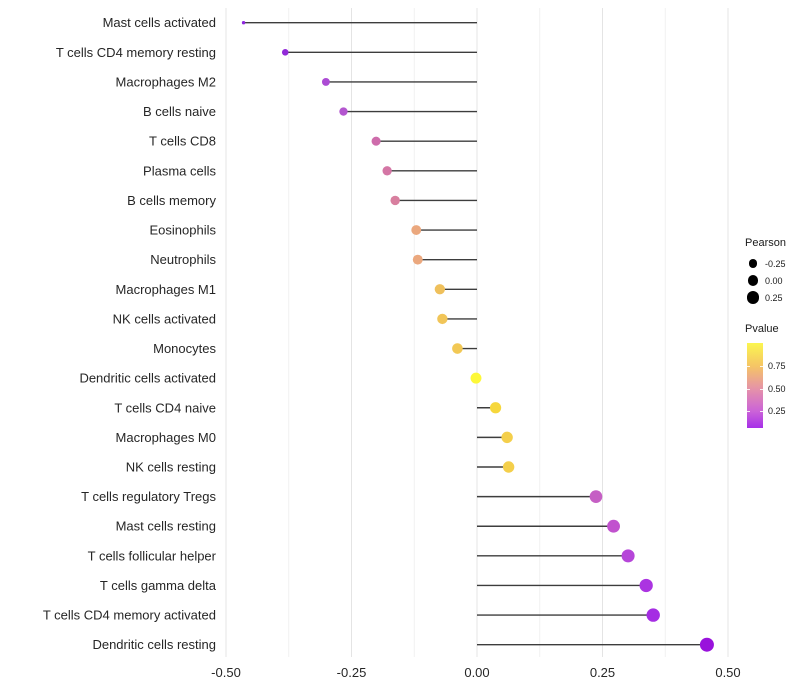 The height and width of the screenshot is (700, 800). I want to click on category-label: Macrophages M0, so click(166, 437).